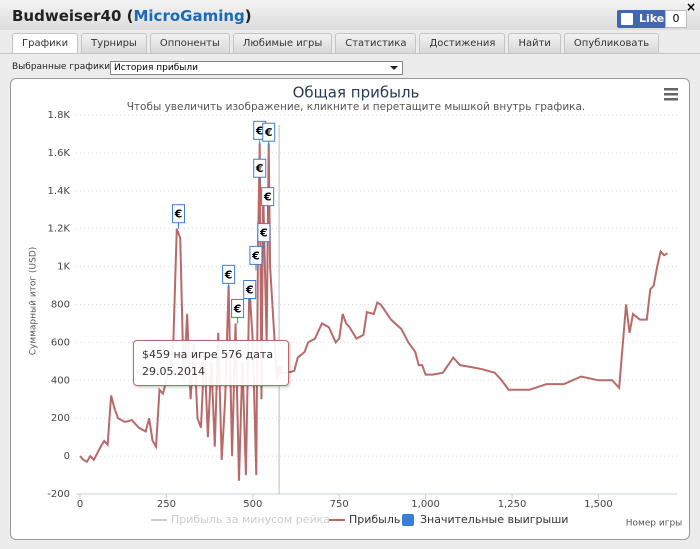  I want to click on y-tick-label: 800, so click(60, 305).